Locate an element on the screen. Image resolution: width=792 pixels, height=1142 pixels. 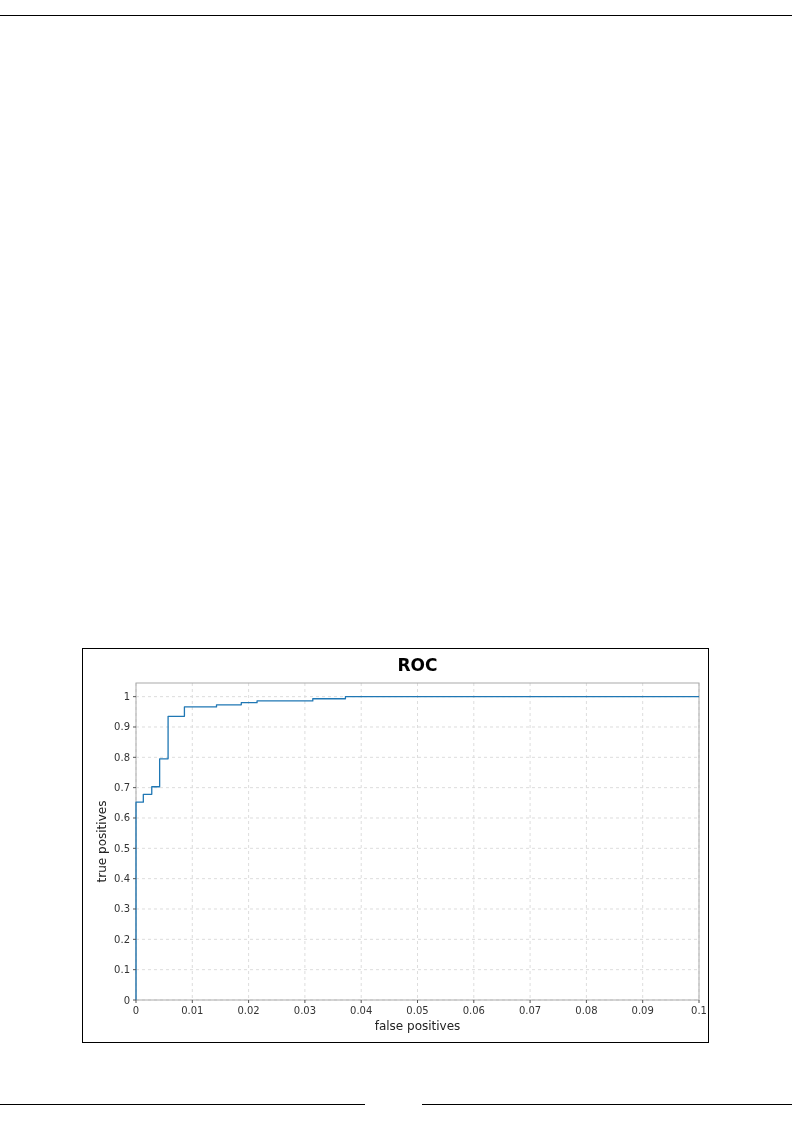
y-tick-label: 0.9 is located at coordinates (122, 727).